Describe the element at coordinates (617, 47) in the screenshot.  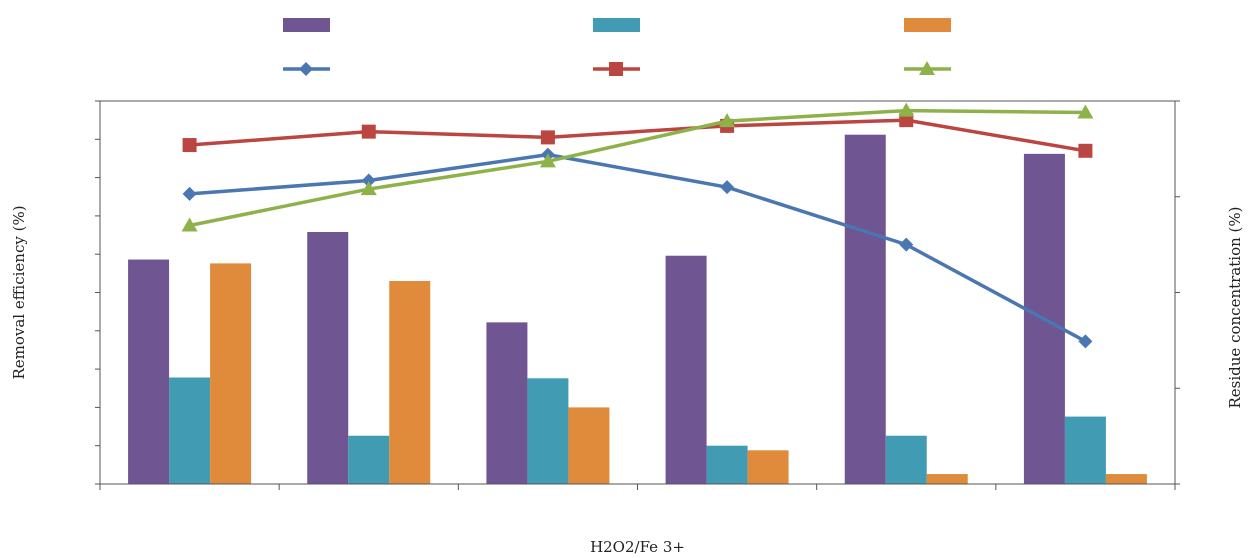
I see `legend` at that location.